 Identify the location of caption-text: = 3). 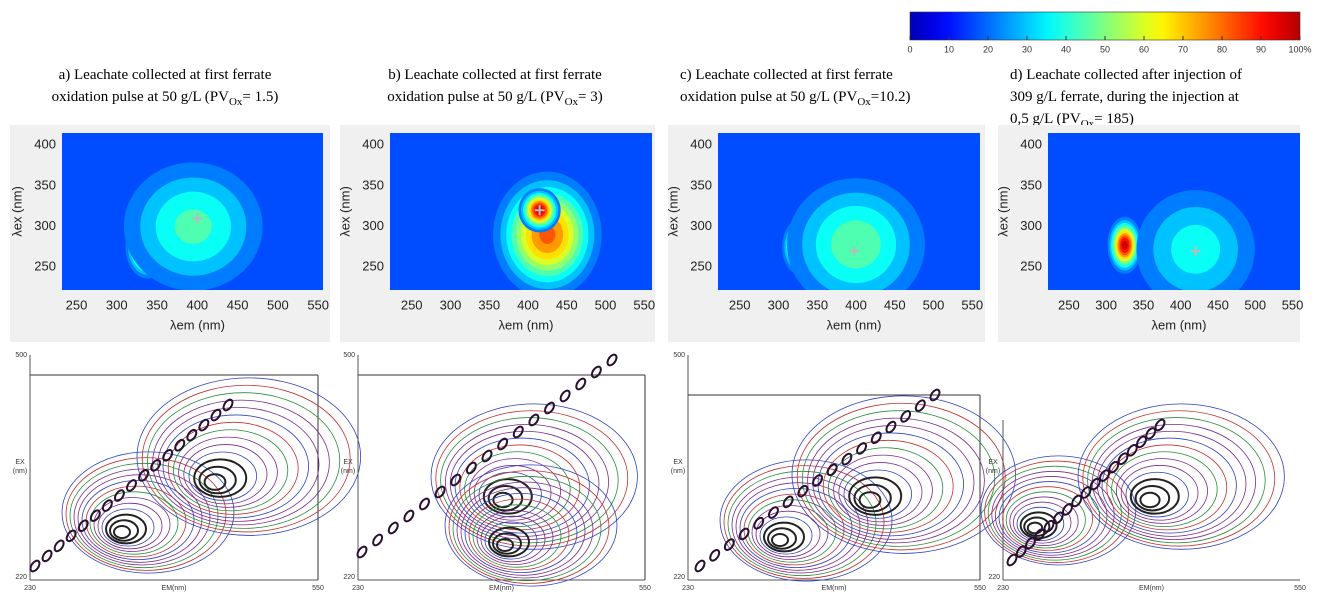
(590, 97).